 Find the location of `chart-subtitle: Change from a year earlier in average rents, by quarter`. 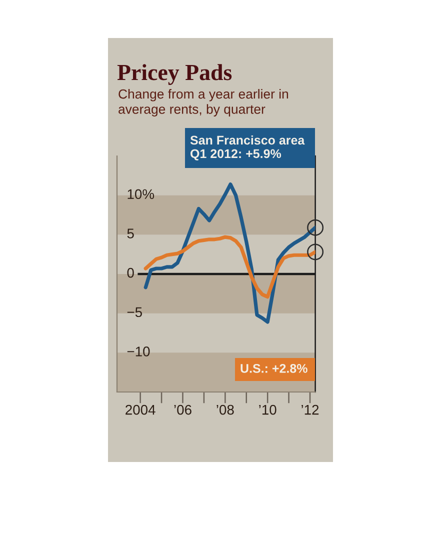

chart-subtitle: Change from a year earlier in average rents, by quarter is located at coordinates (203, 102).